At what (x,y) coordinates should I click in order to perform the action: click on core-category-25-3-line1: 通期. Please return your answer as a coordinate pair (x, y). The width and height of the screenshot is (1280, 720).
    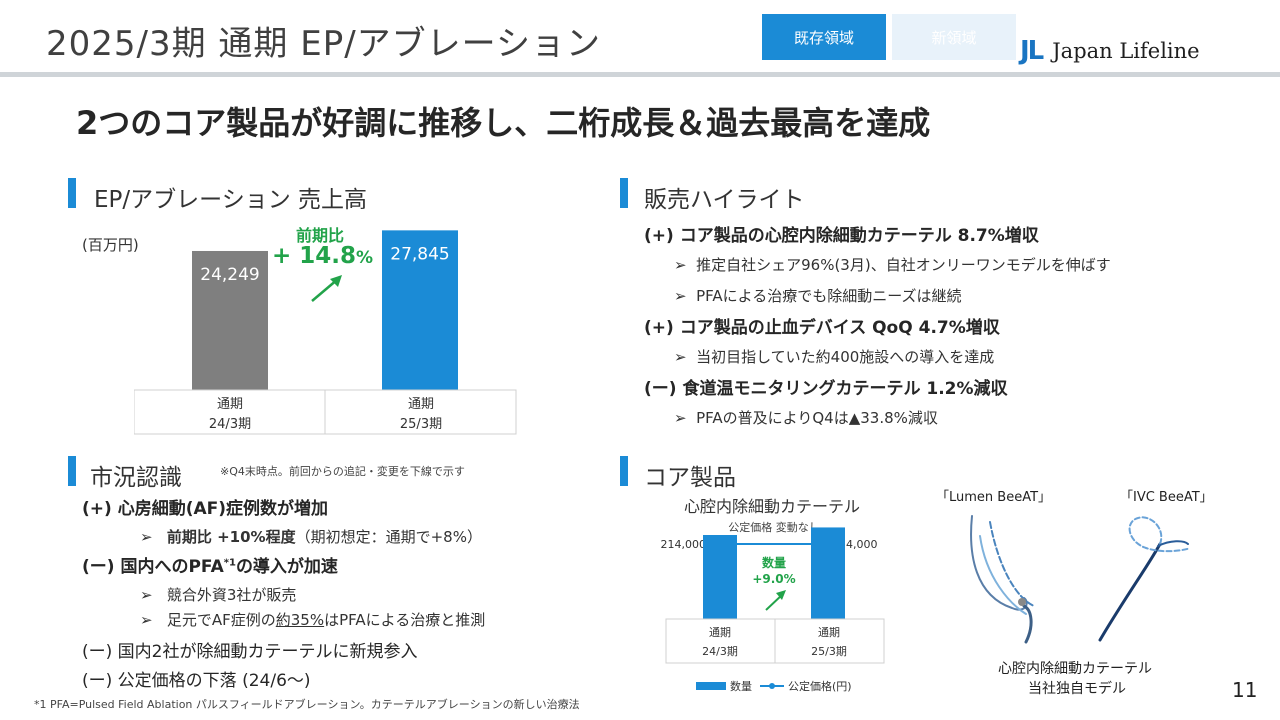
    Looking at the image, I should click on (829, 632).